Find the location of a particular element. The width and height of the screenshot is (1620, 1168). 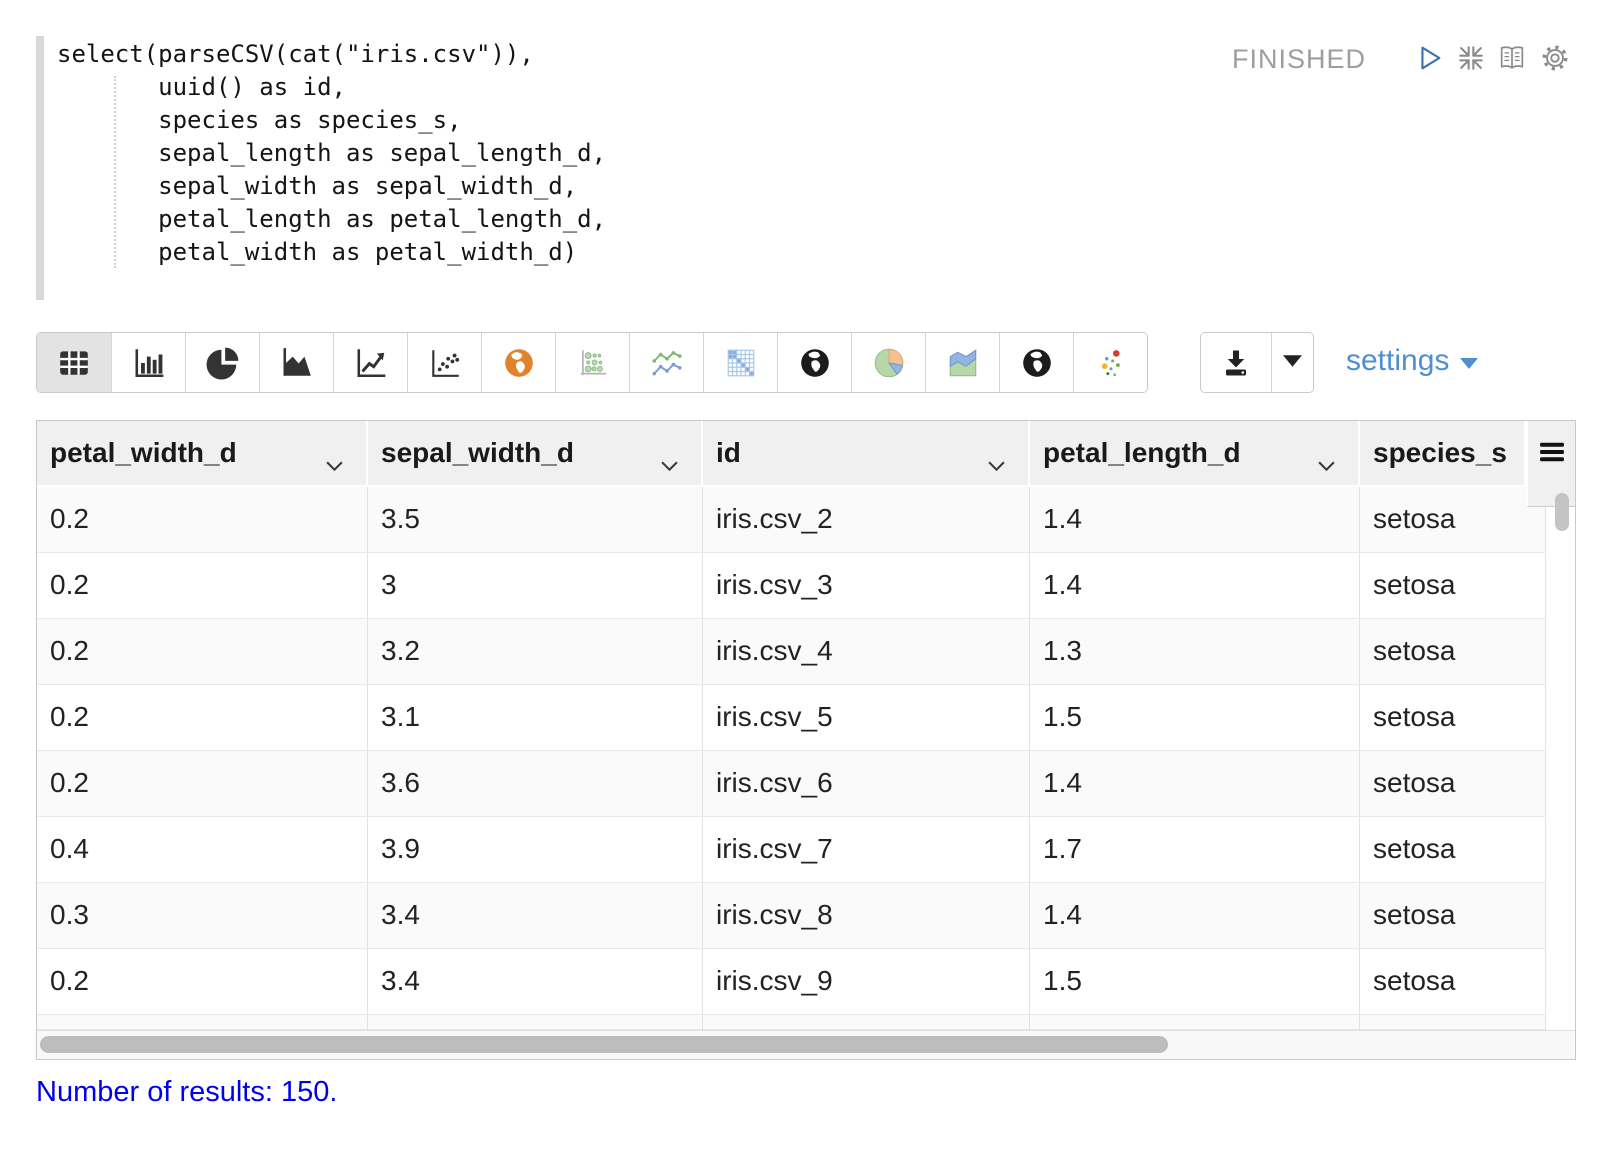

download-split-button is located at coordinates (1257, 362).